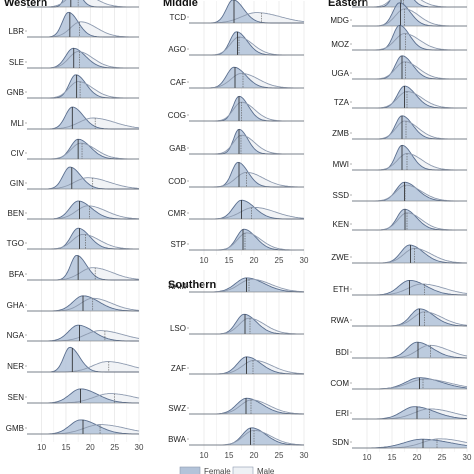 The width and height of the screenshot is (474, 474). I want to click on country-row-caf: CAF, so click(237, 77).